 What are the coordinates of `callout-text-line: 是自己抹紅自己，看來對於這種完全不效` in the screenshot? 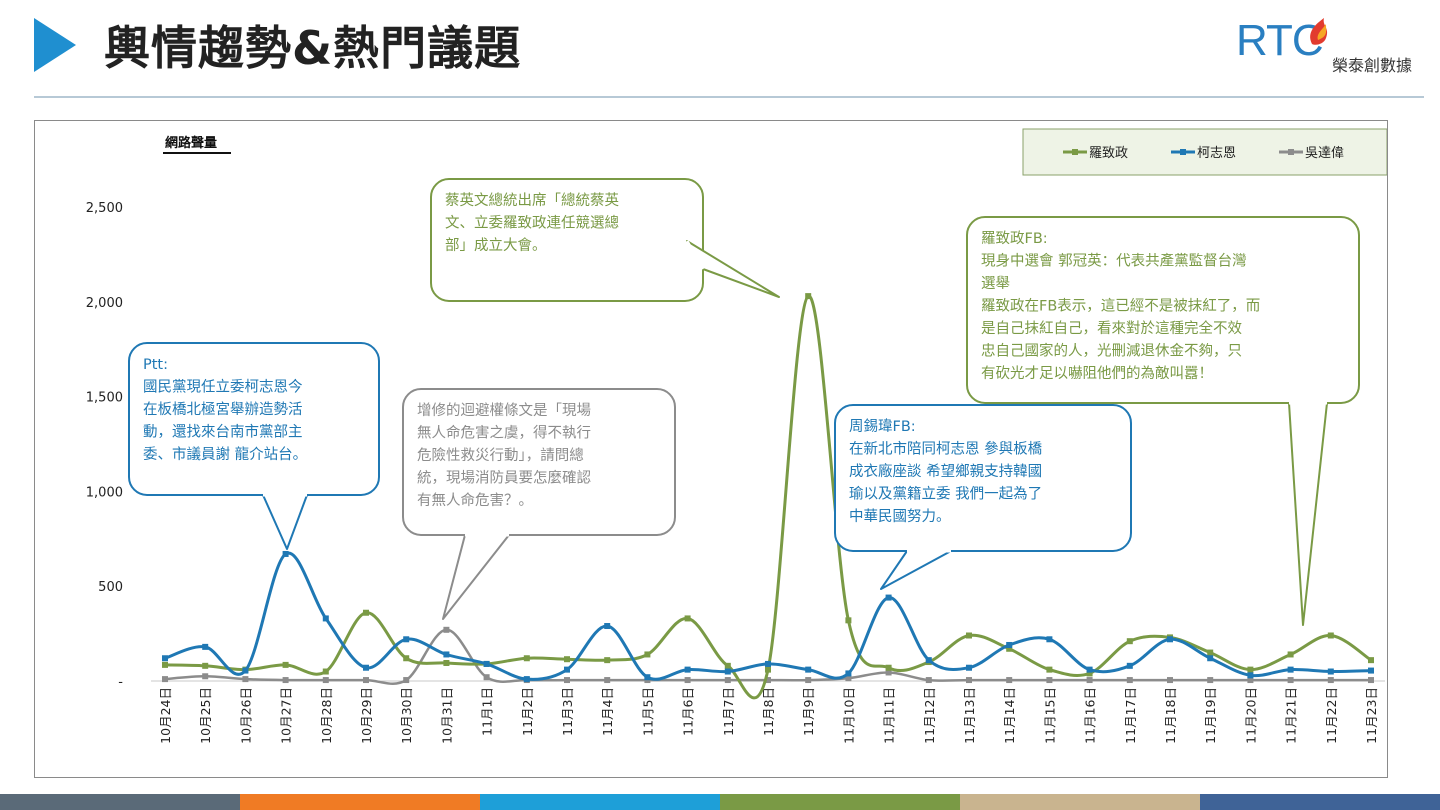 It's located at (1111, 328).